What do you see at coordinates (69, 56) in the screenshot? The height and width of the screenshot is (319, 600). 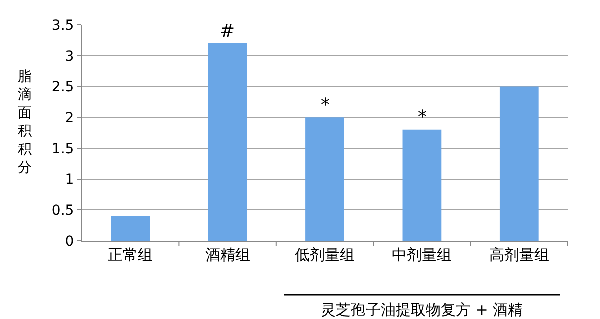 I see `y-tick-label: 3` at bounding box center [69, 56].